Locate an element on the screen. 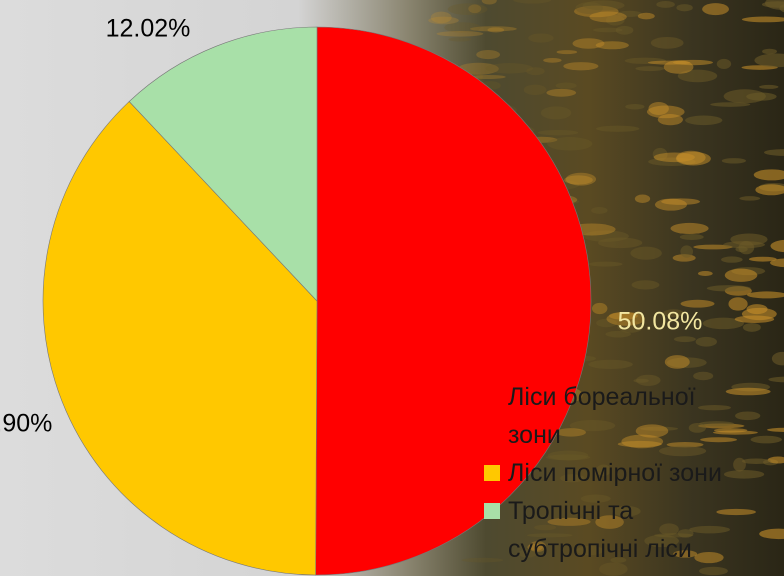 This screenshot has height=576, width=784. data-label: 12.02% is located at coordinates (148, 29).